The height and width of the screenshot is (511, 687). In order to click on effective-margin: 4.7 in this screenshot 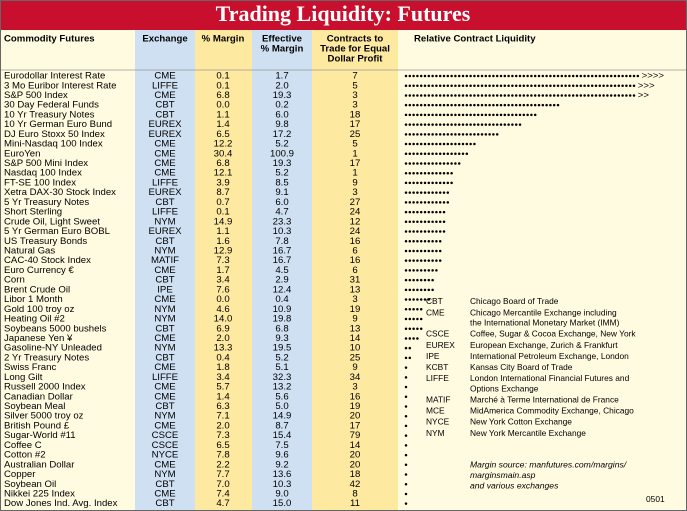, I will do `click(281, 212)`.